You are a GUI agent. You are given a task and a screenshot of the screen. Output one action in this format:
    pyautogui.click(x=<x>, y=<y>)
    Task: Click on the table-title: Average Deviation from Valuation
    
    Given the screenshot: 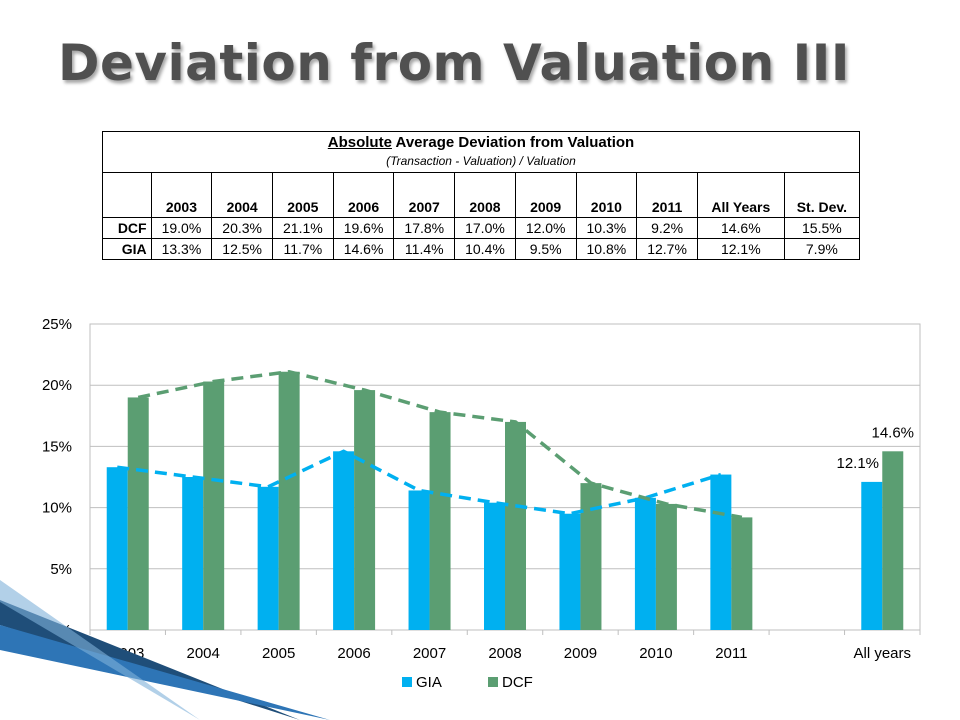 What is the action you would take?
    pyautogui.click(x=513, y=142)
    